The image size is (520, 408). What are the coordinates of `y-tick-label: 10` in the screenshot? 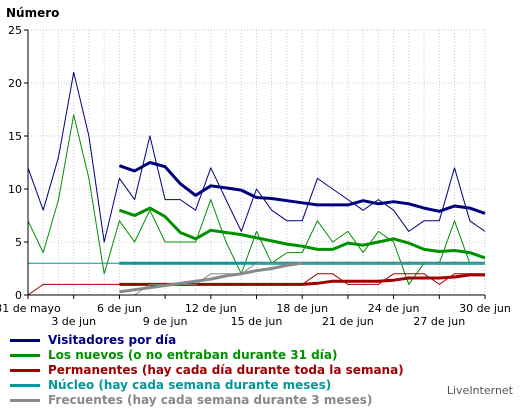 It's located at (15, 189).